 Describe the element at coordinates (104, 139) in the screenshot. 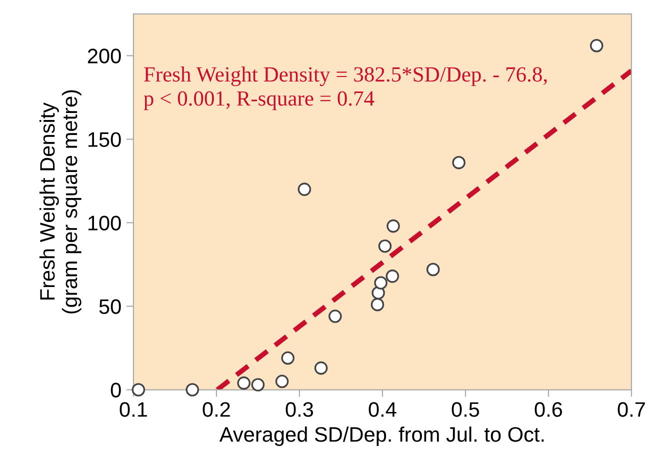

I see `y-tick-label: 150` at that location.